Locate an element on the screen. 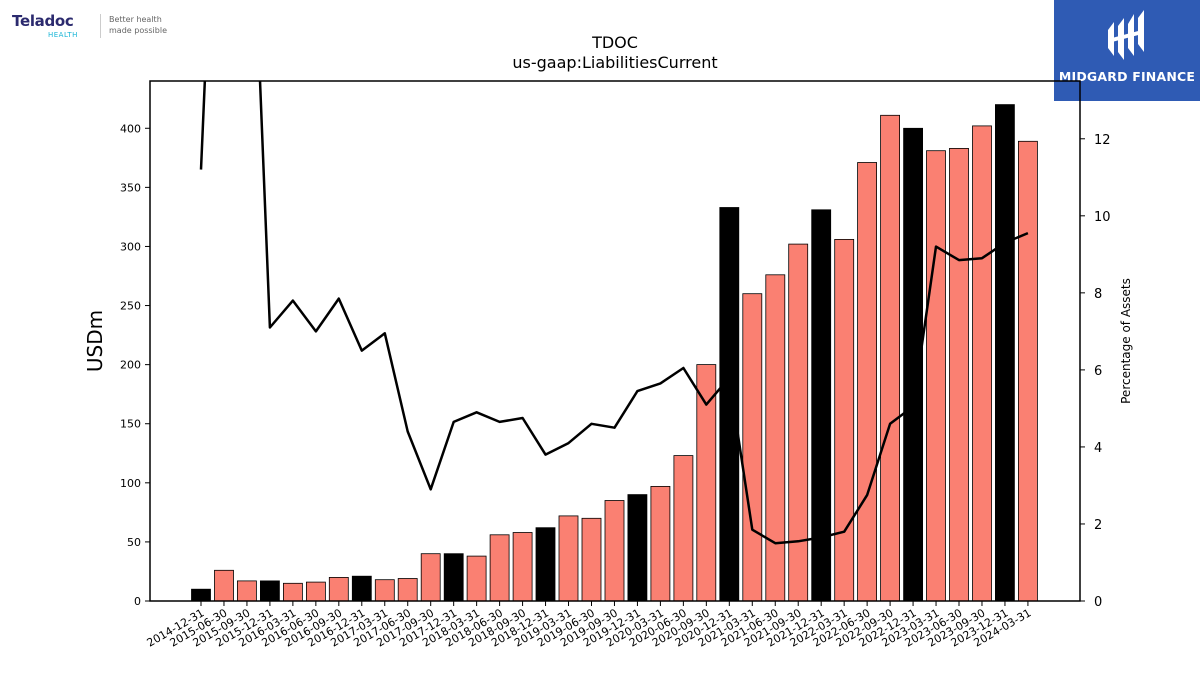 The image size is (1200, 675). y-axis-right: 0 2 4 6 8 10 12 is located at coordinates (1095, 371).